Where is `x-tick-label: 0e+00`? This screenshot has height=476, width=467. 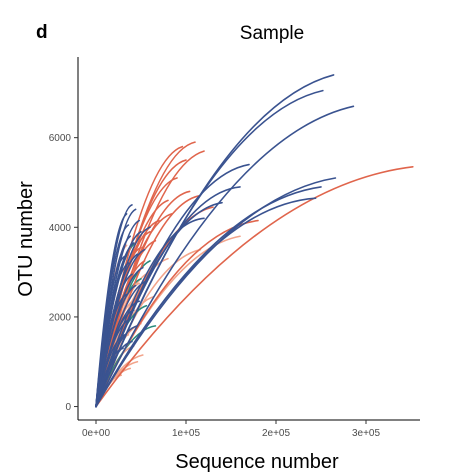
x-tick-label: 0e+00 is located at coordinates (96, 433).